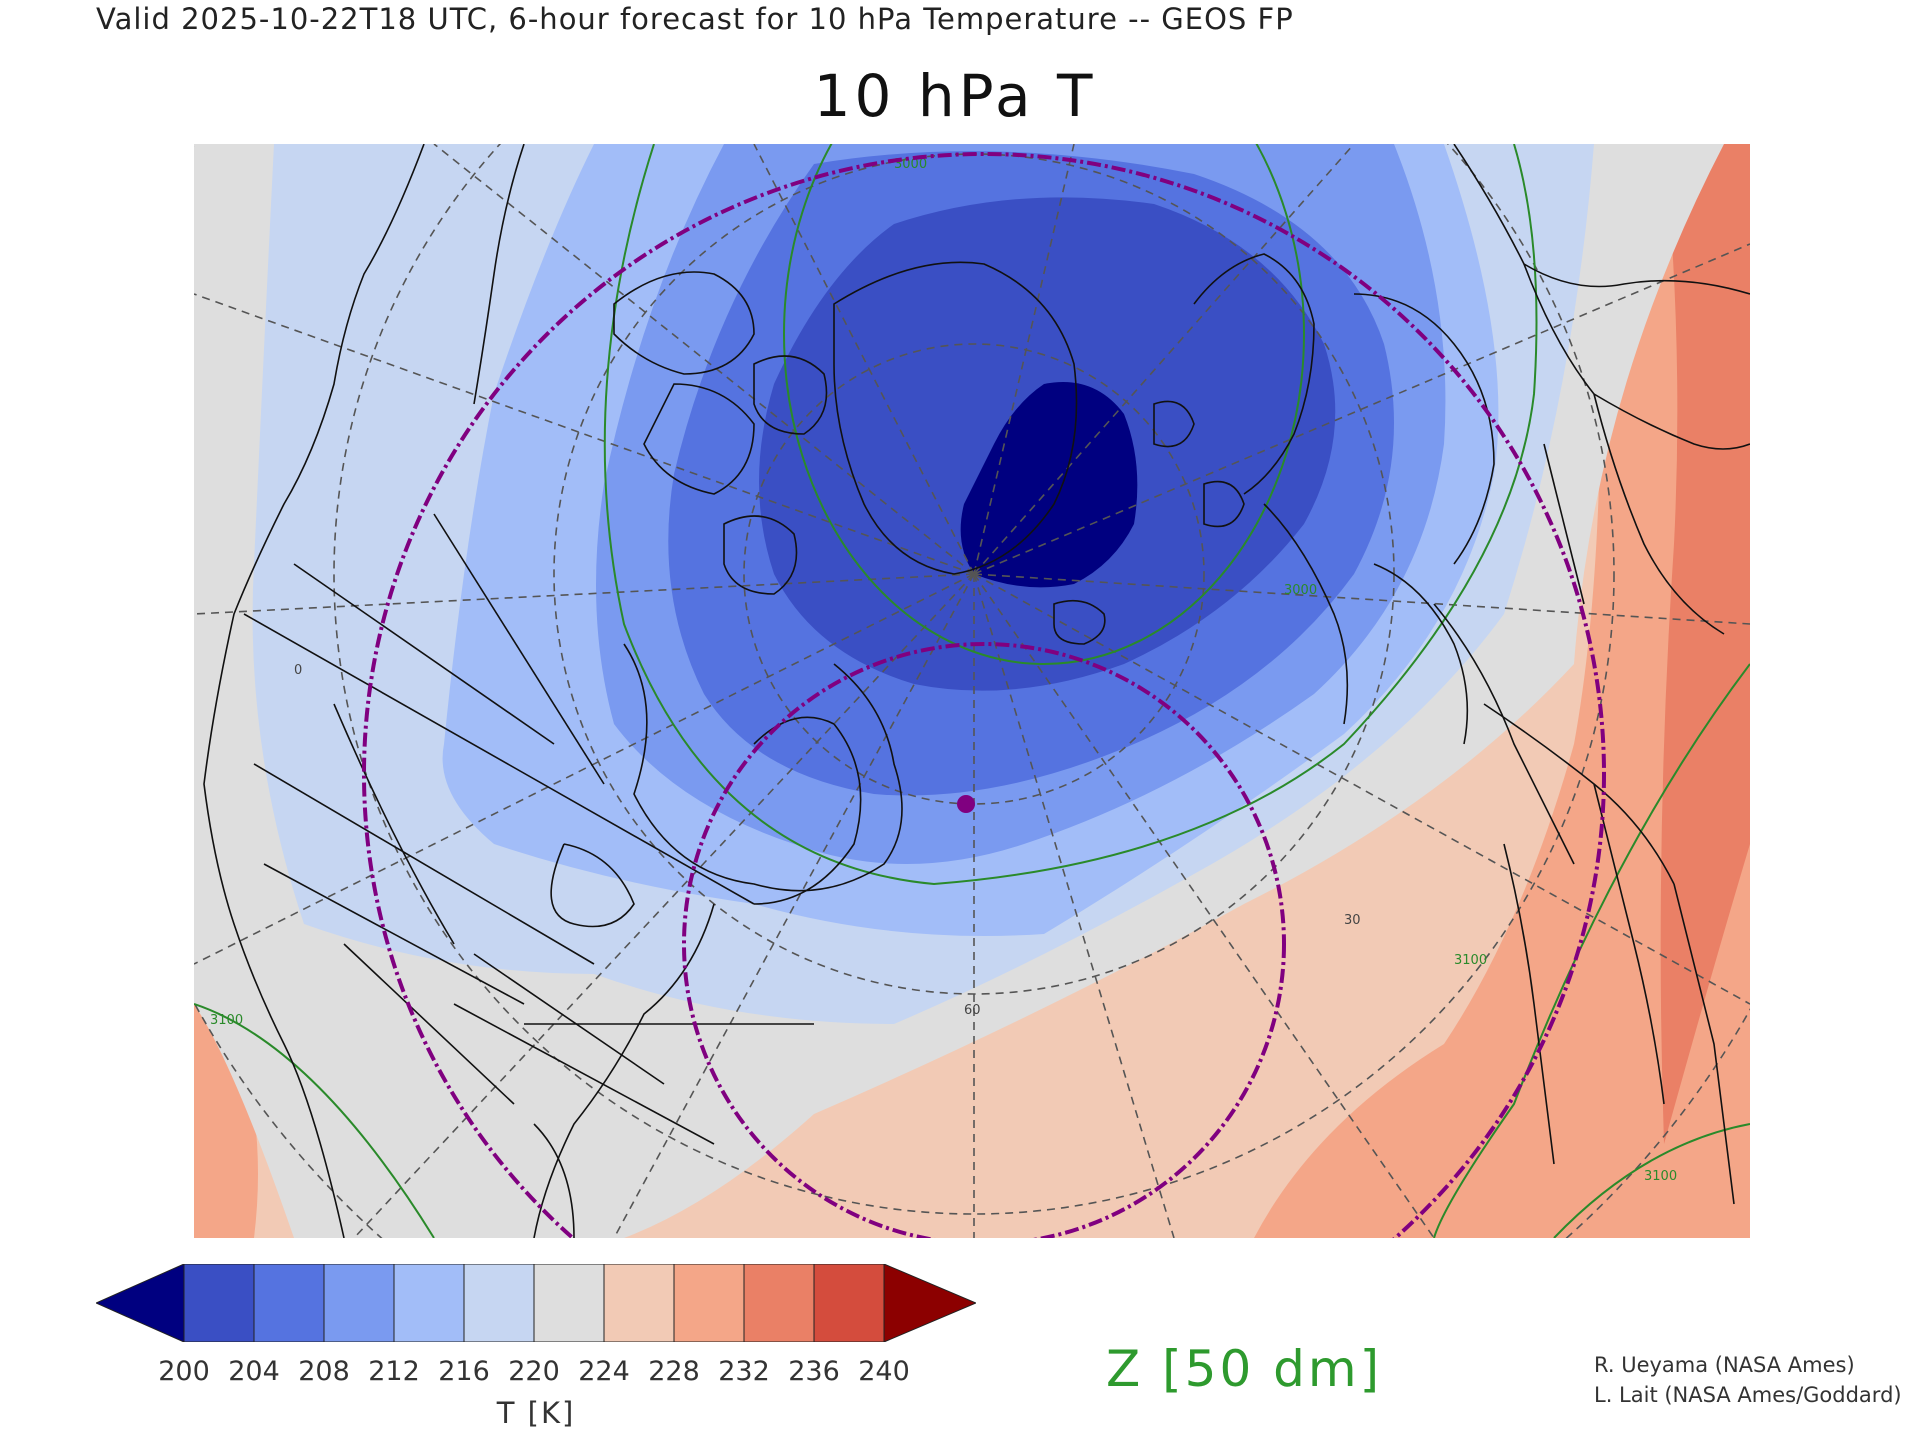 The height and width of the screenshot is (1440, 1920). What do you see at coordinates (394, 1371) in the screenshot?
I see `colorbar-tick: 212` at bounding box center [394, 1371].